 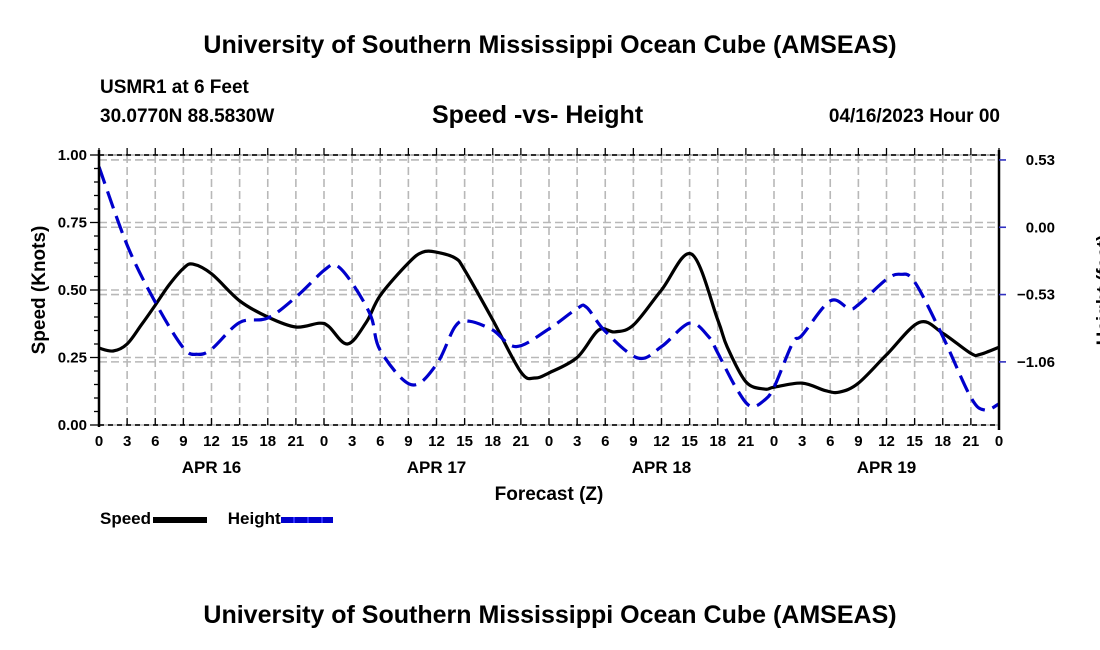 I want to click on legend: Speed Height, so click(x=216, y=519).